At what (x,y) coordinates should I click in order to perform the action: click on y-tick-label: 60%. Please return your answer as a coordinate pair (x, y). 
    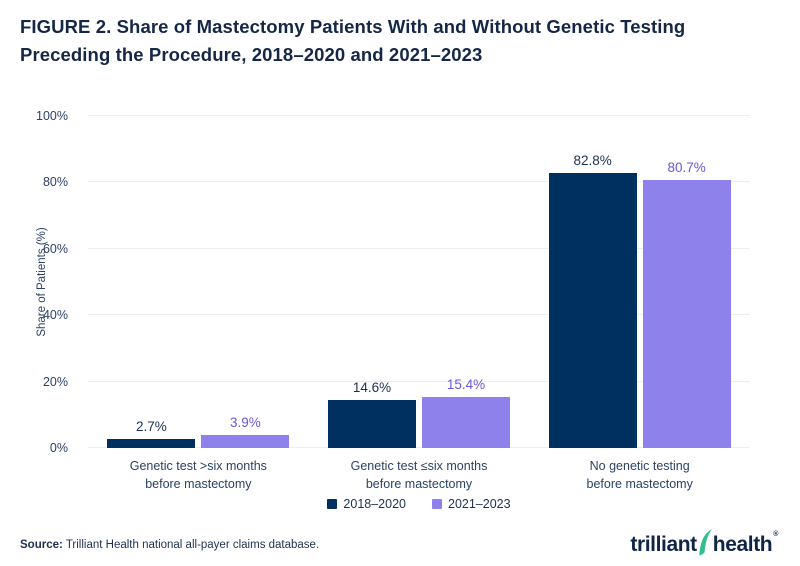
    Looking at the image, I should click on (55, 248).